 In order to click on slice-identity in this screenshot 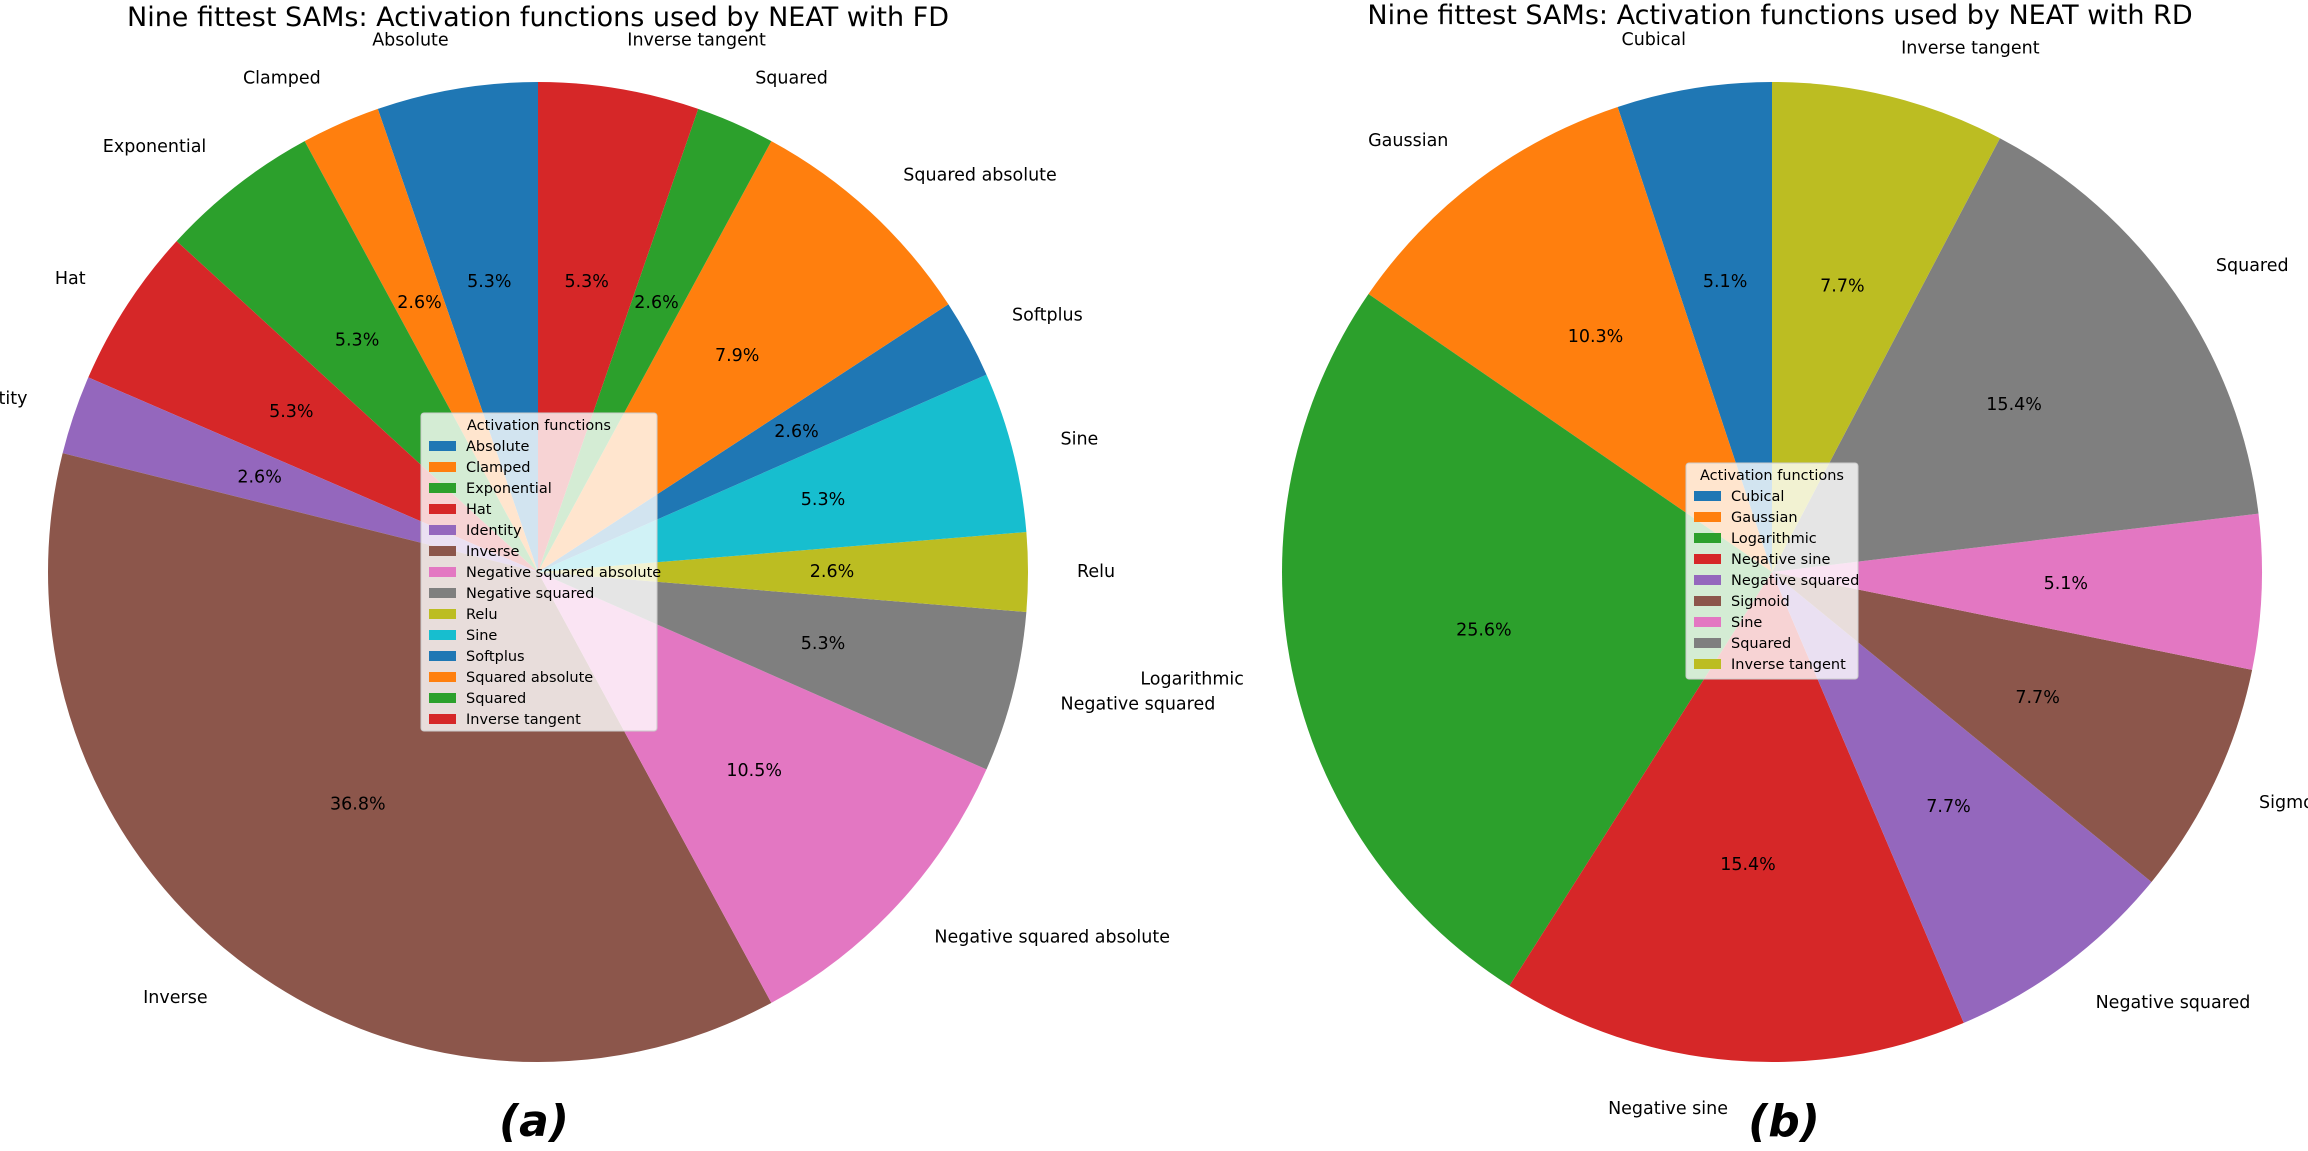, I will do `click(300, 474)`.